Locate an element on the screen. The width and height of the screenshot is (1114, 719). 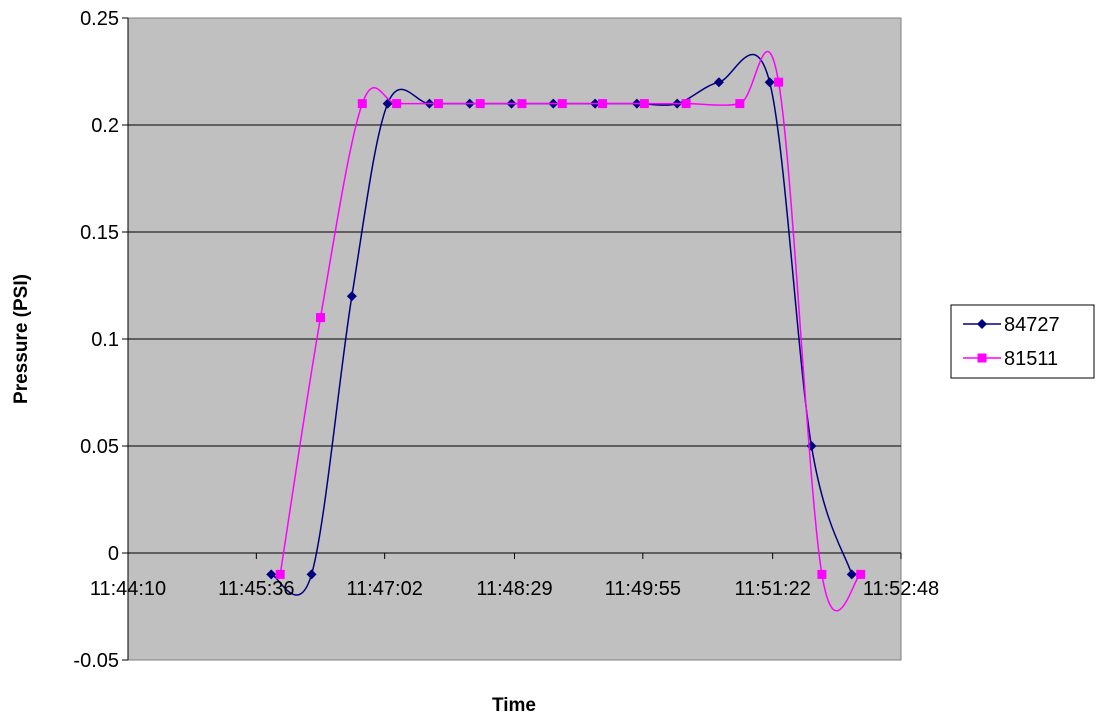
legend-box is located at coordinates (1022, 341).